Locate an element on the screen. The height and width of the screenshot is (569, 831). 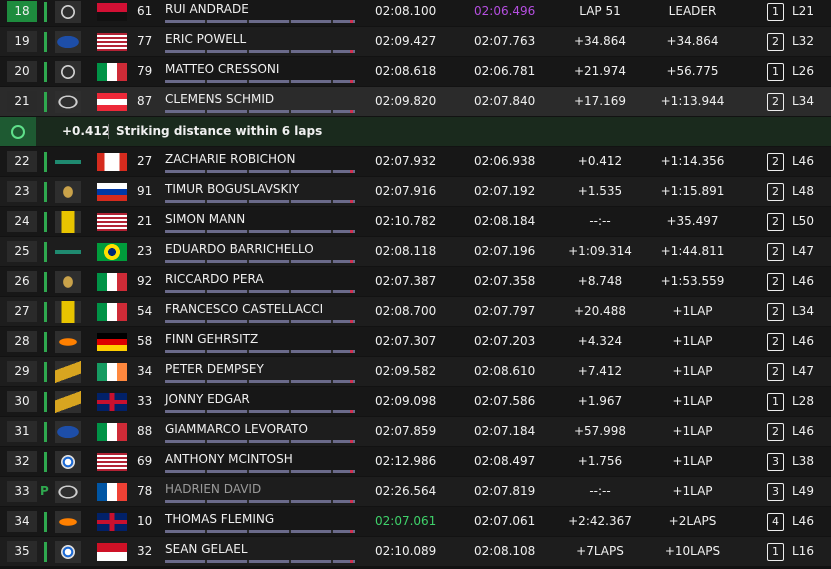
position: 32 is located at coordinates (22, 461).